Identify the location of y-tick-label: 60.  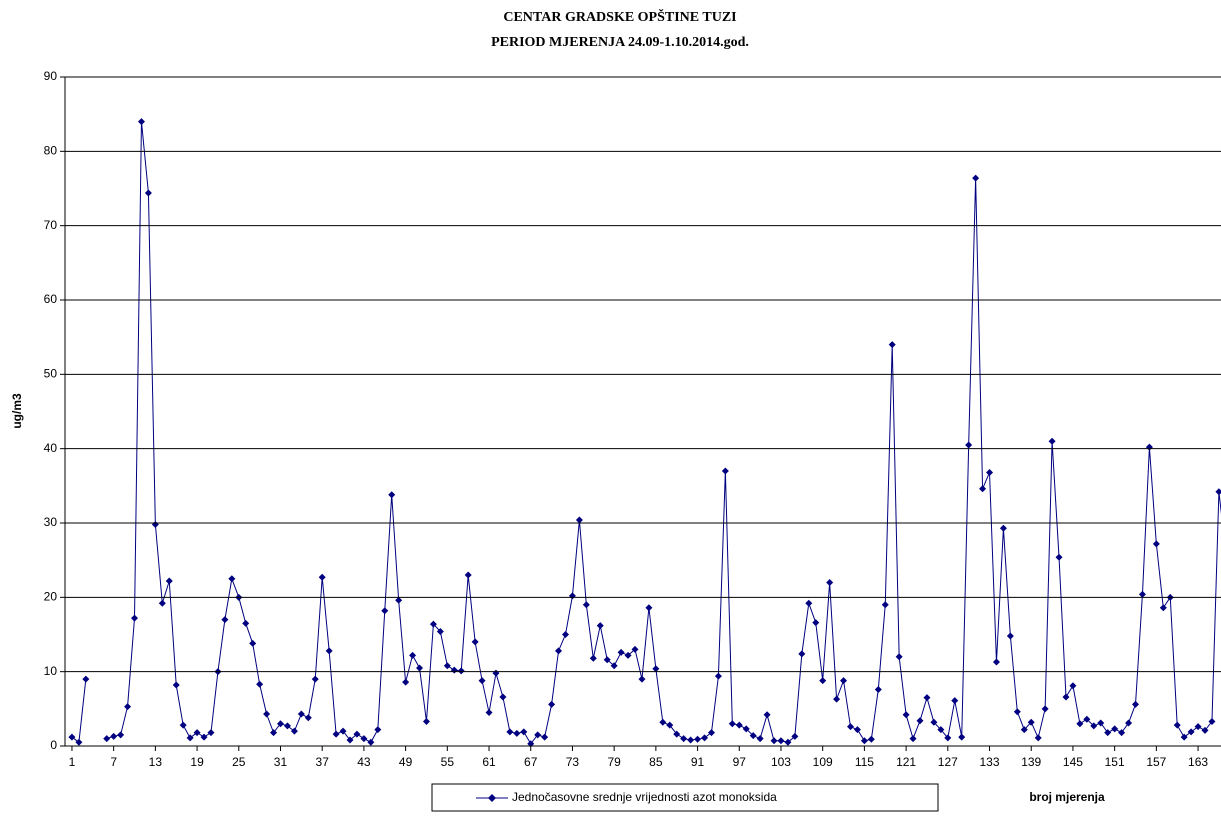
(51, 299).